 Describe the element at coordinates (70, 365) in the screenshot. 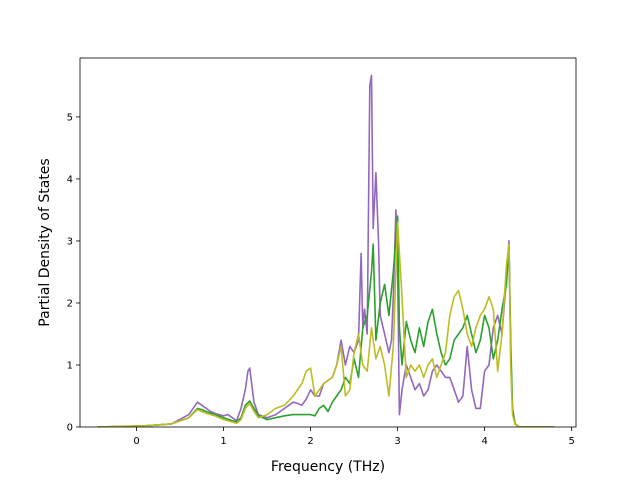

I see `y-tick-label: 1` at that location.